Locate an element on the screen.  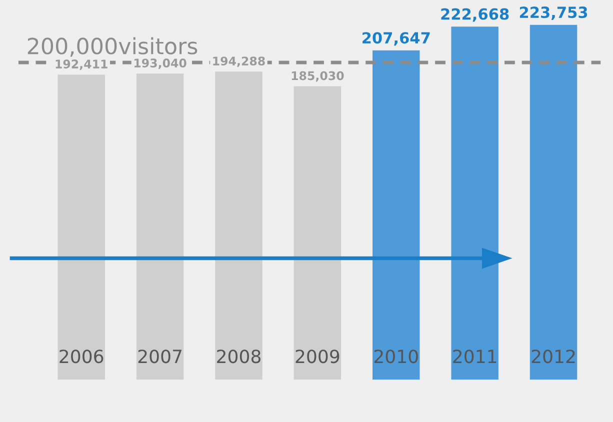
data-label: 207,647 is located at coordinates (396, 39).